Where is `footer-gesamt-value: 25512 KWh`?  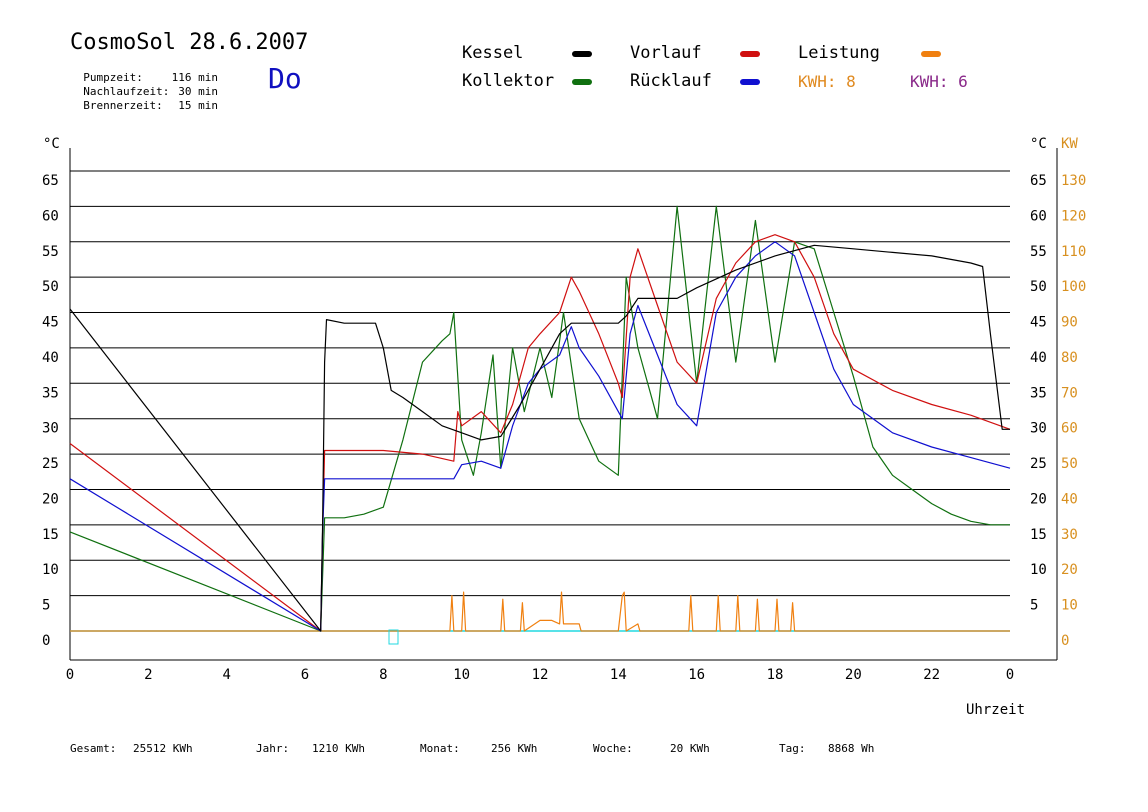 footer-gesamt-value: 25512 KWh is located at coordinates (163, 748).